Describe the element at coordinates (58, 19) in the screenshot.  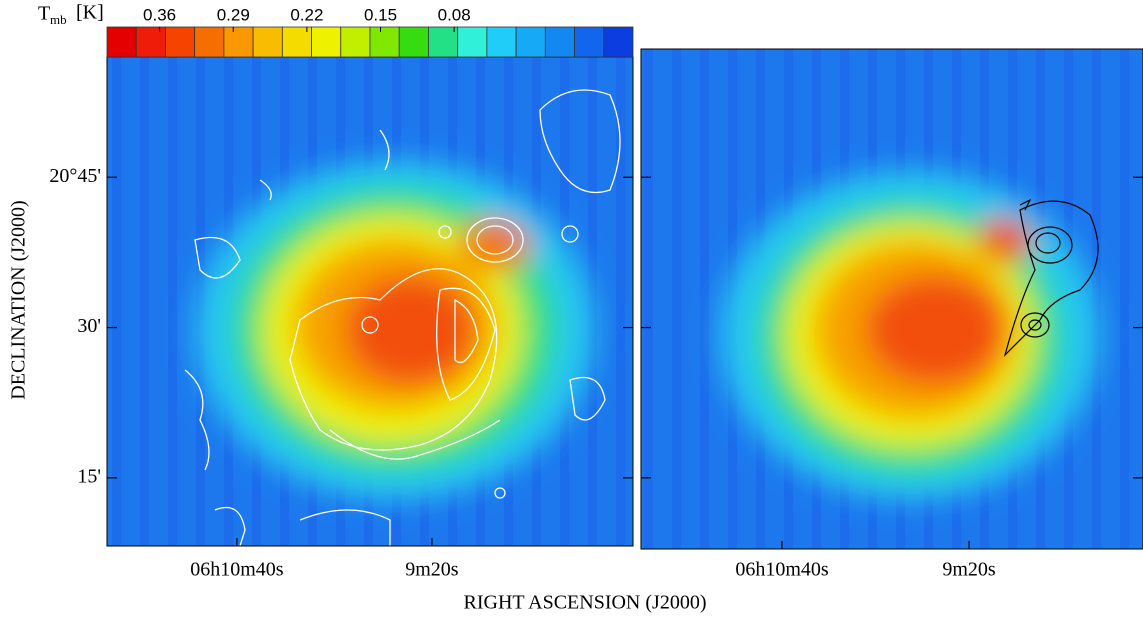
I see `colorbar-subscript: mb` at that location.